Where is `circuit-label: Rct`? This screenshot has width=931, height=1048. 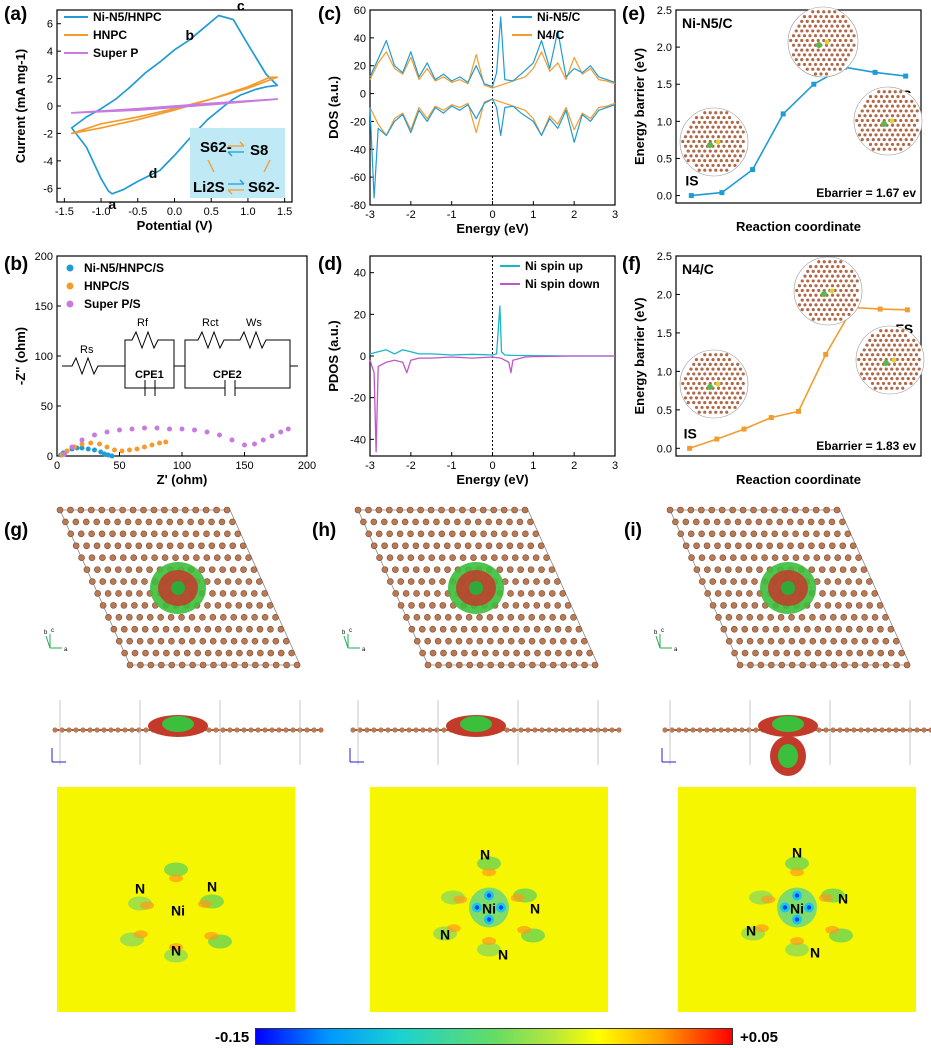 circuit-label: Rct is located at coordinates (210, 323).